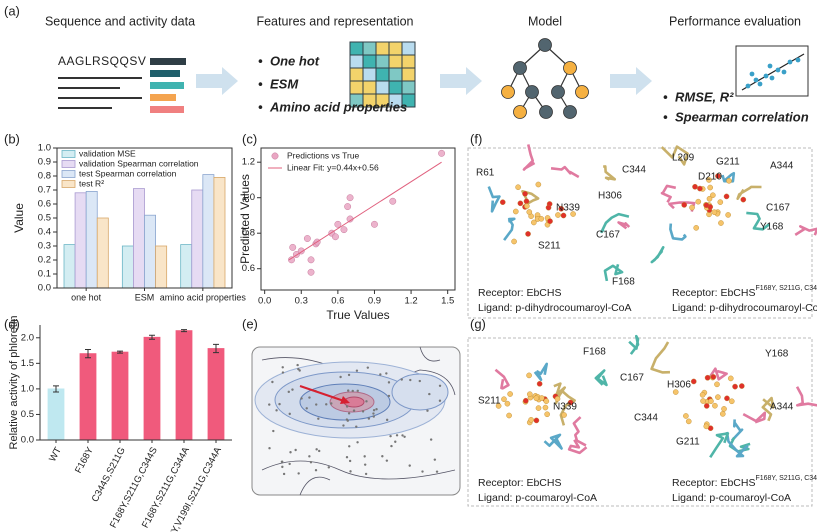  What do you see at coordinates (128, 173) in the screenshot?
I see `legend-label: test Spearman correlation` at bounding box center [128, 173].